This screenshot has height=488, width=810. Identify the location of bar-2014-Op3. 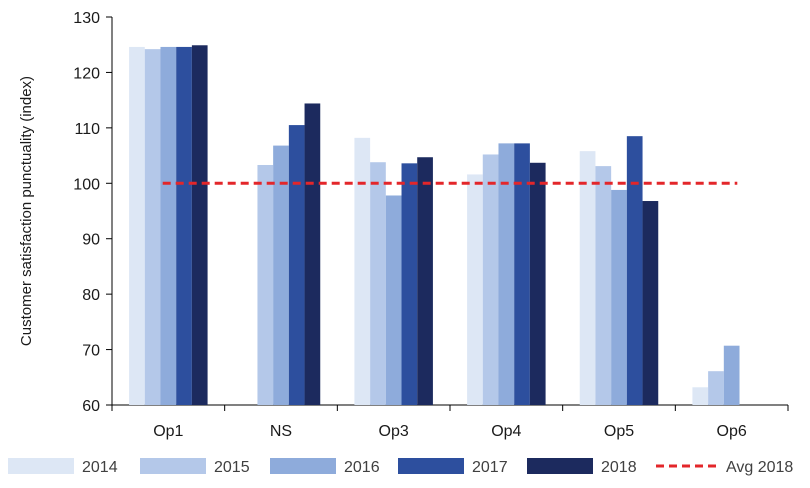
(362, 271).